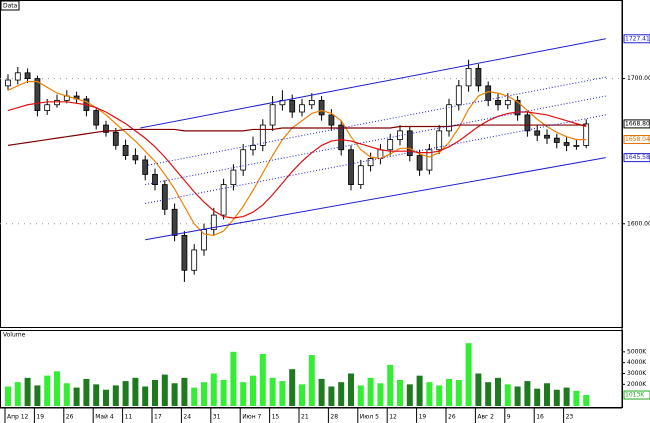 This screenshot has width=650, height=423. I want to click on y-tick-label: 1700.00, so click(638, 78).